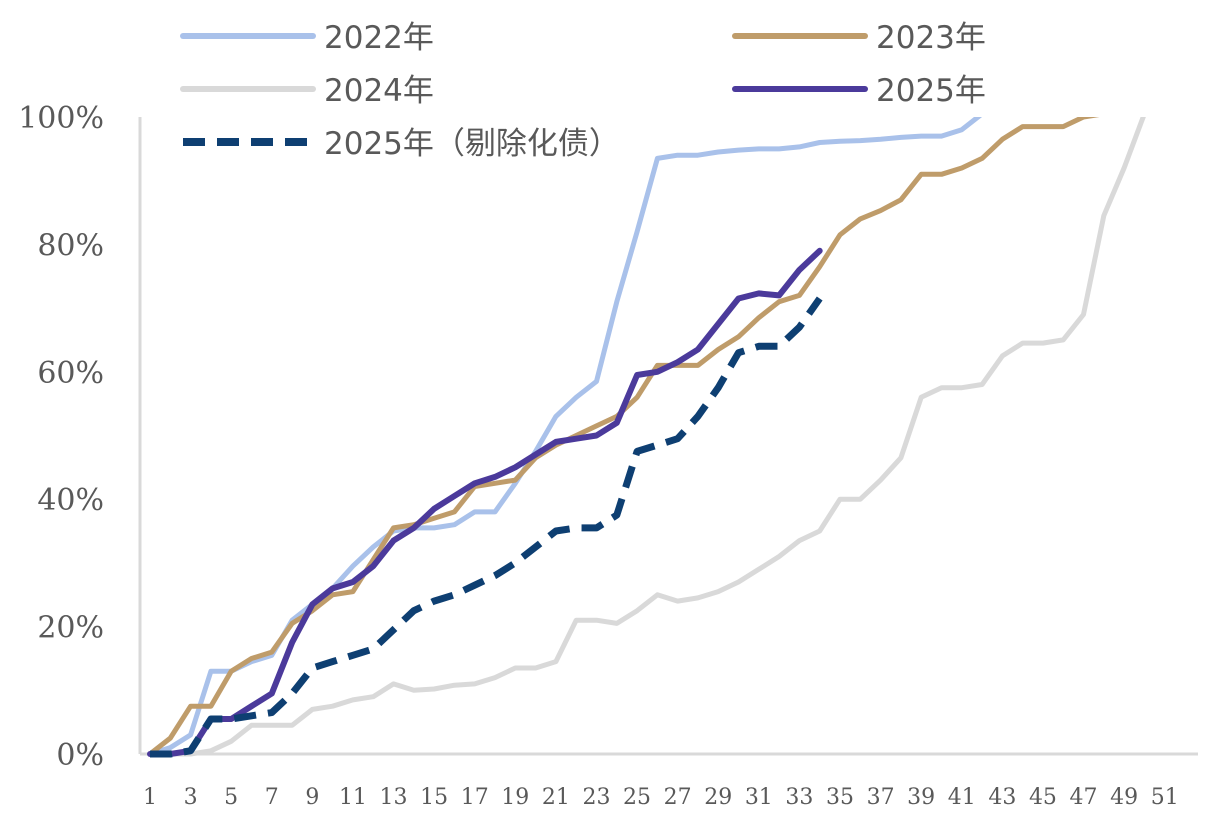 This screenshot has height=819, width=1206. What do you see at coordinates (799, 797) in the screenshot?
I see `x-tick-label: 33` at bounding box center [799, 797].